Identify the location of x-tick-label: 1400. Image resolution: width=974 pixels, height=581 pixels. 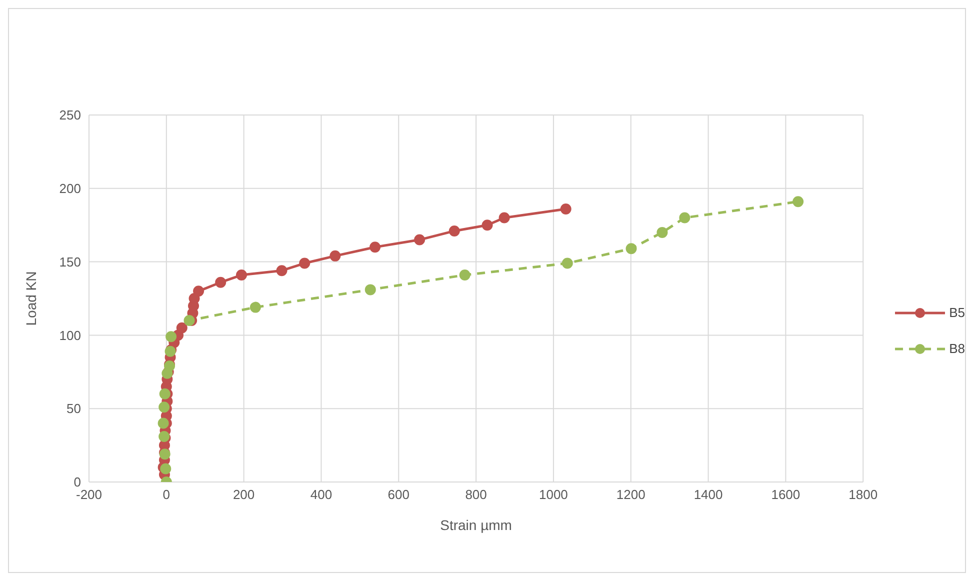
(708, 494).